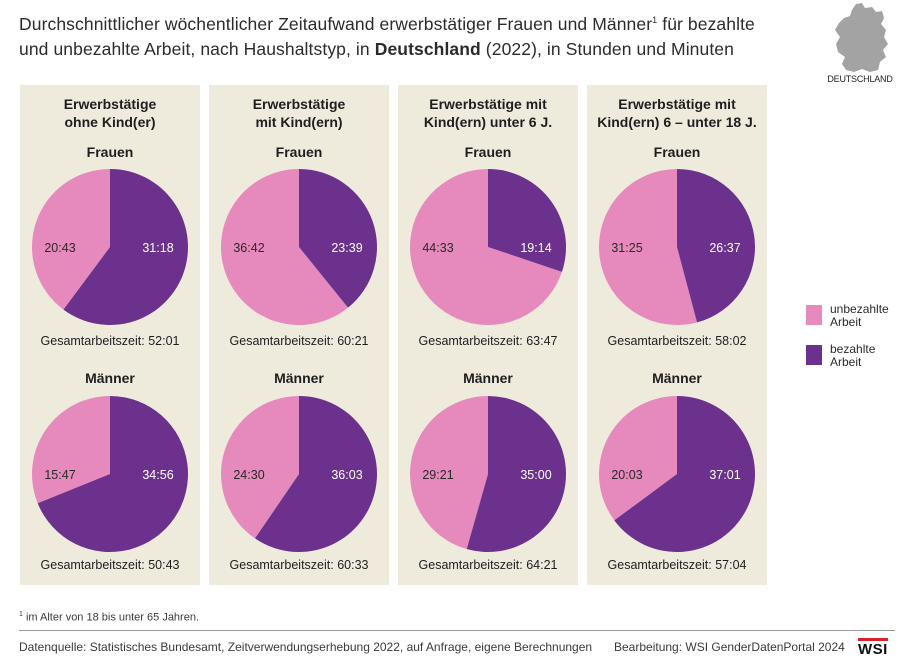 This screenshot has height=667, width=902. Describe the element at coordinates (677, 565) in the screenshot. I see `total-label-maenner: Gesamtarbeitszeit: 57:04` at that location.